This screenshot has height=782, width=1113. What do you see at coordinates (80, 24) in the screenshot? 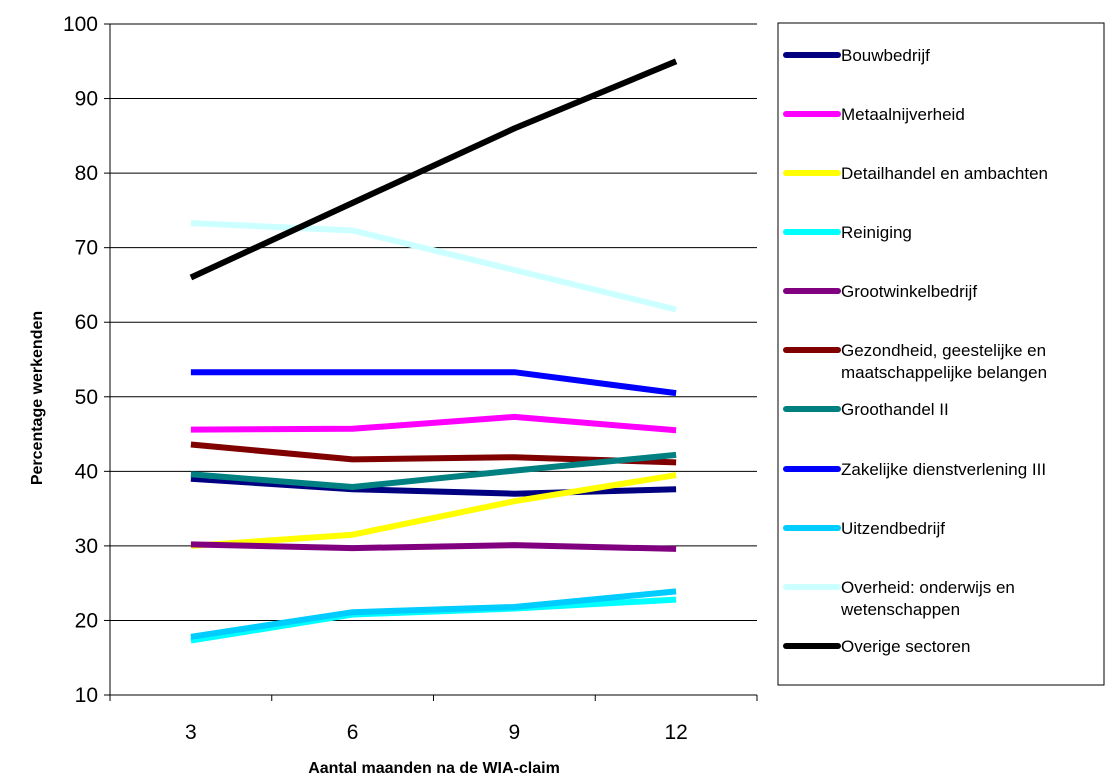
I see `y-tick-label: 100` at bounding box center [80, 24].